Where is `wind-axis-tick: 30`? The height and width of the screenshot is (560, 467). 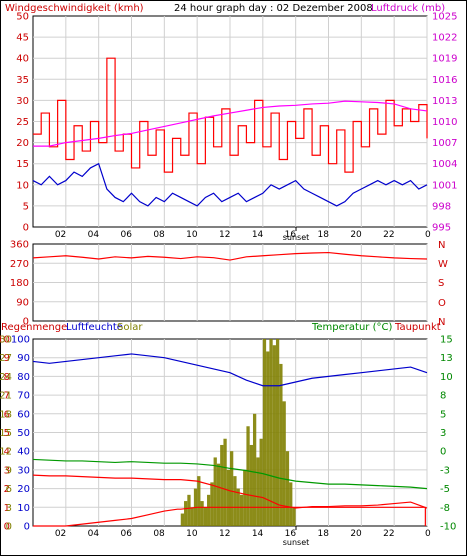 wind-axis-tick: 30 is located at coordinates (22, 101).